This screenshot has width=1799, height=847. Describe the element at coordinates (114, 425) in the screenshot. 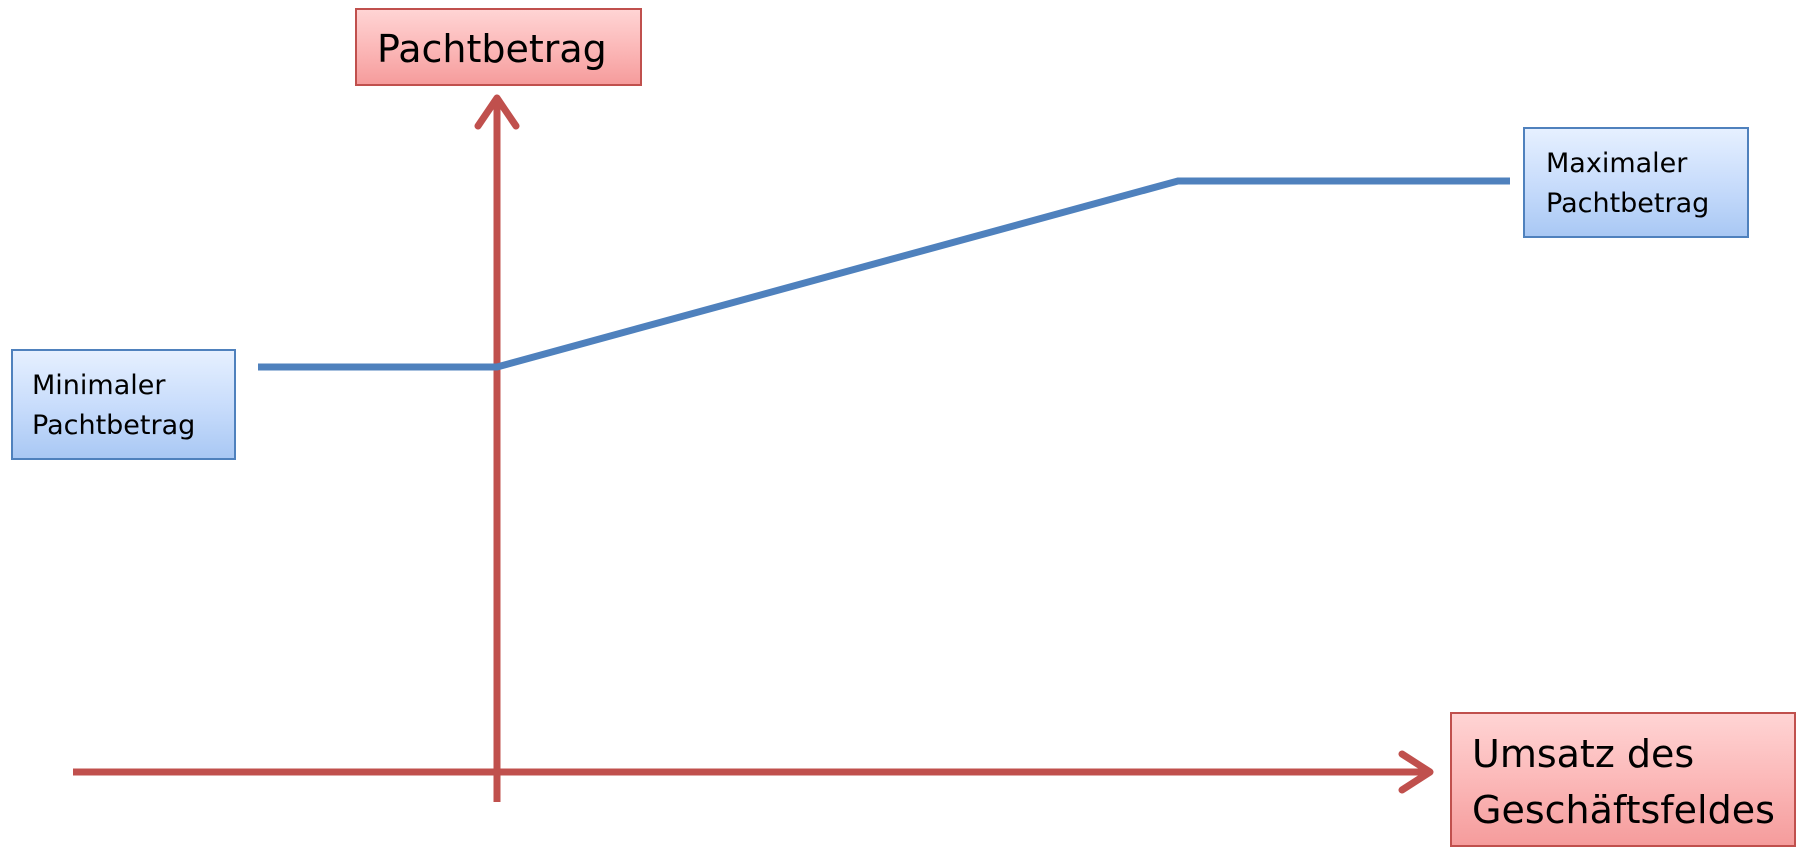

I see `minimum-lease-label-line2: Pachtbetrag` at that location.